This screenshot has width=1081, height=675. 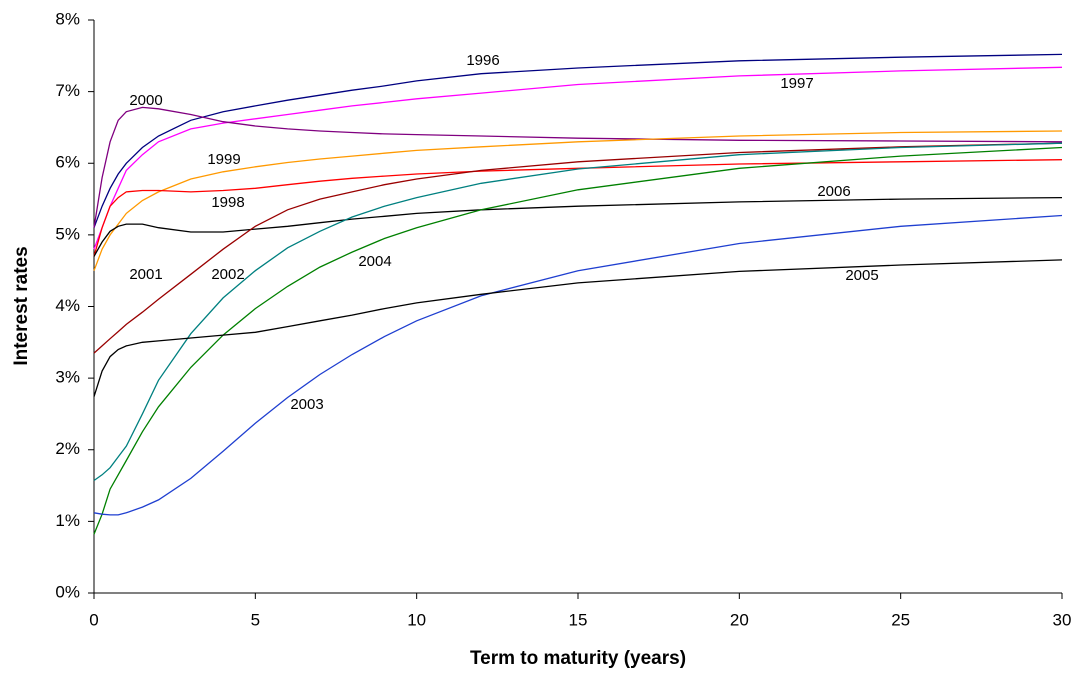 I want to click on y-tick-label: 4%, so click(x=67, y=305).